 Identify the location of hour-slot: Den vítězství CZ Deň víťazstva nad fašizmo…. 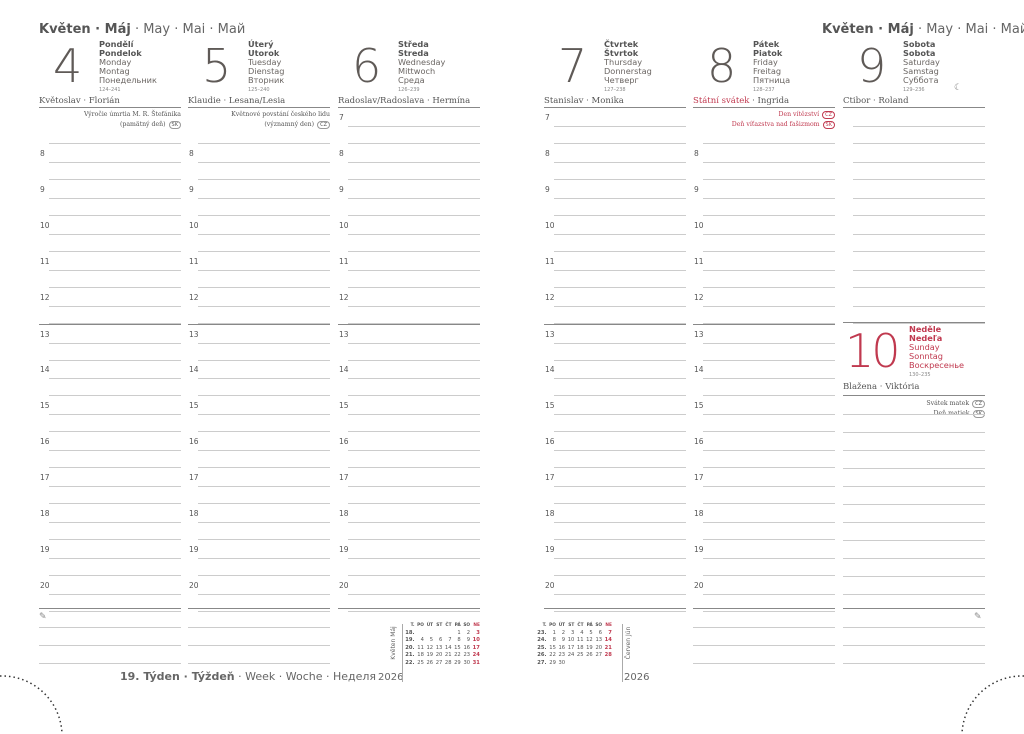
(764, 126).